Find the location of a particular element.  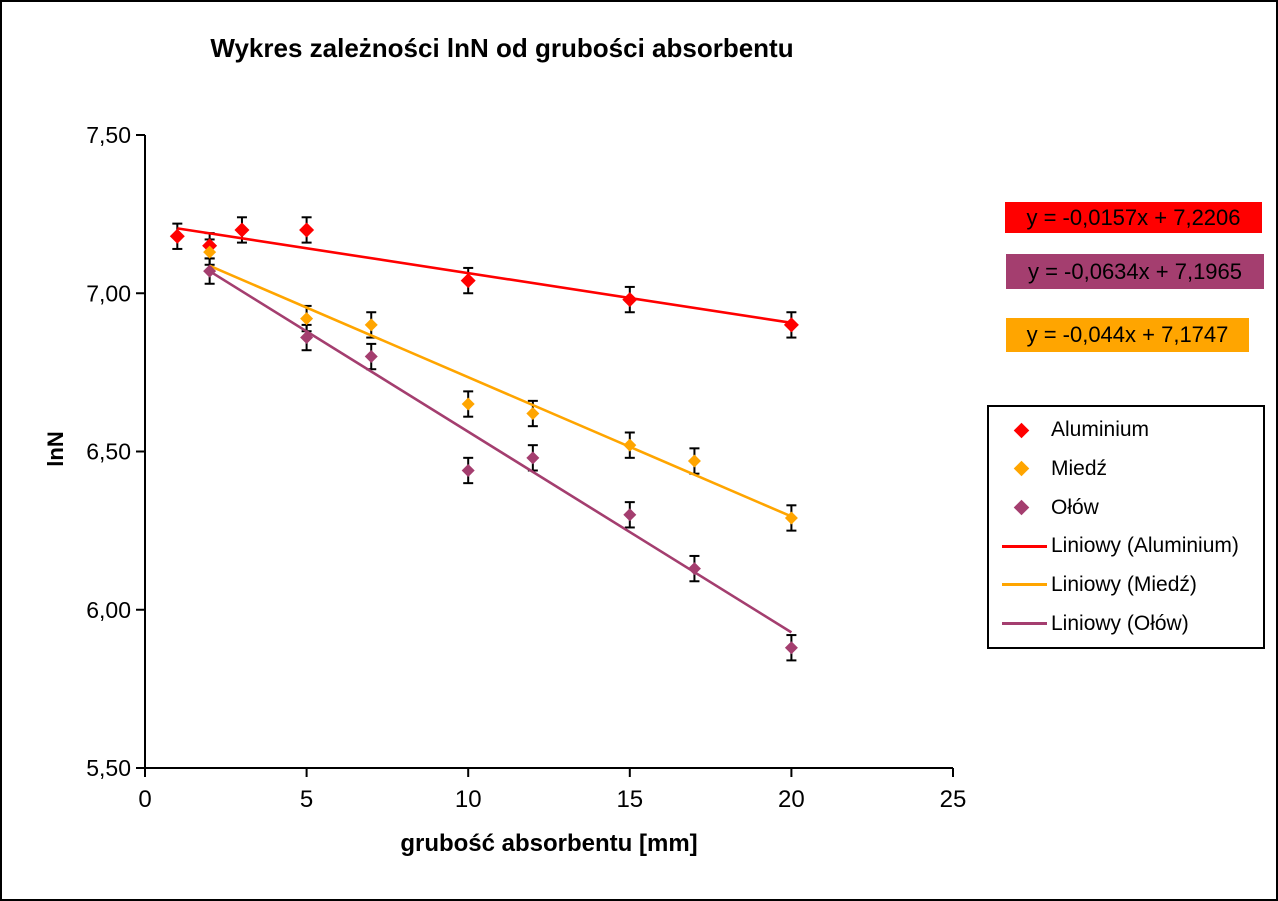

trendline-Miedź is located at coordinates (500, 391).